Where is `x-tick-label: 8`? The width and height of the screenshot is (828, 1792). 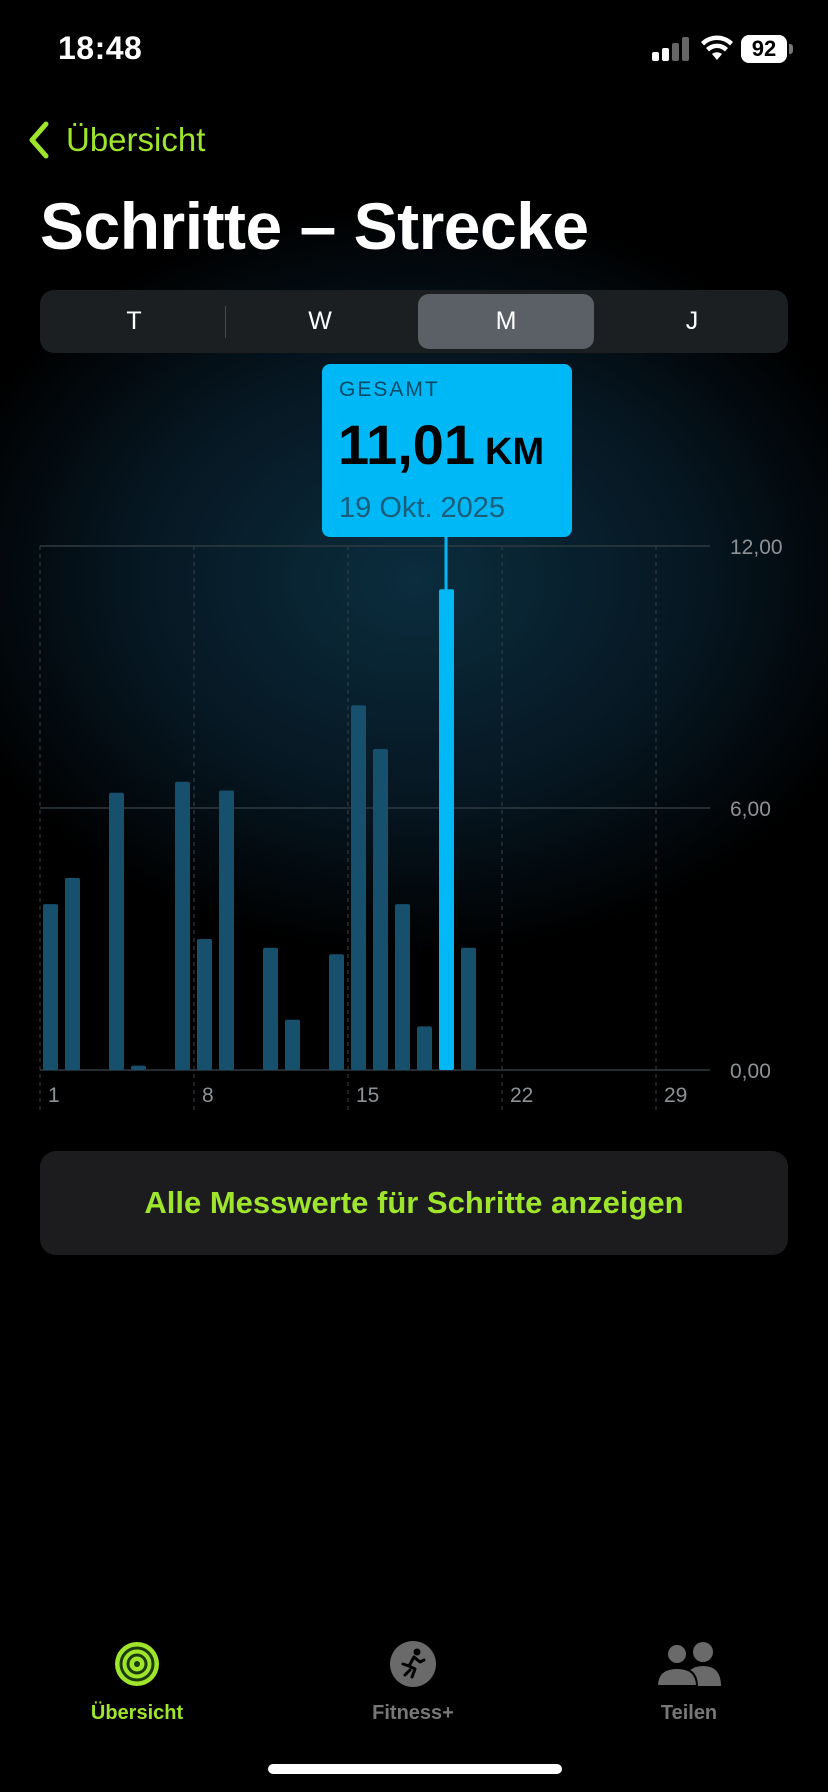
x-tick-label: 8 is located at coordinates (208, 1095).